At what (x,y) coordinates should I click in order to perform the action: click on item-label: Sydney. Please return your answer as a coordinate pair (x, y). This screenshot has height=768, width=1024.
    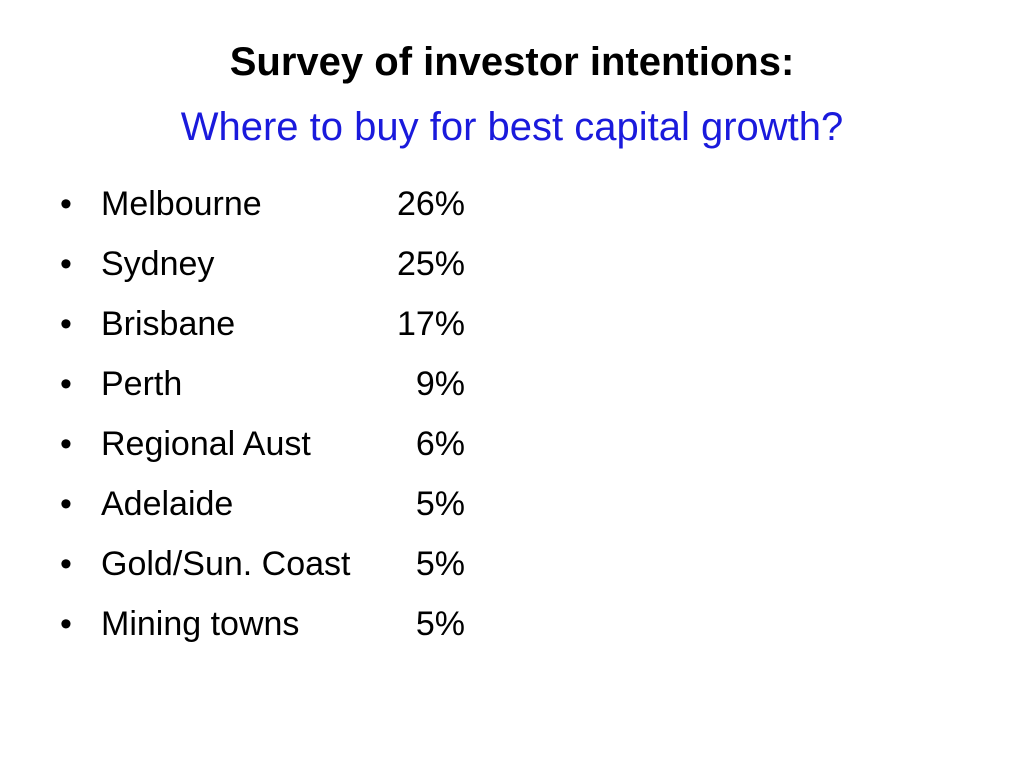
    Looking at the image, I should click on (158, 264).